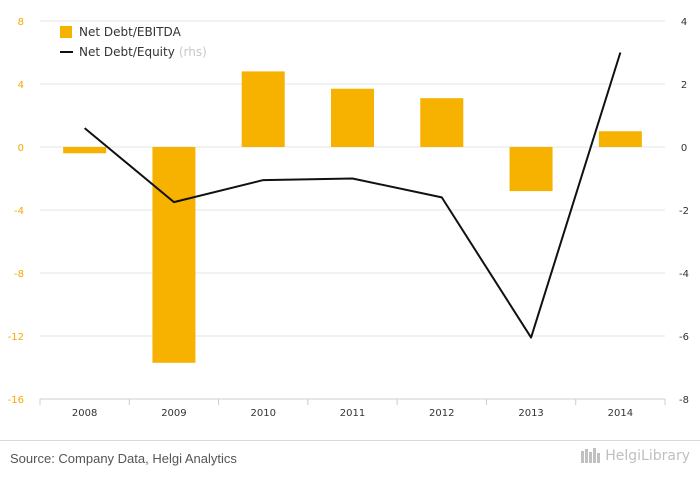 The width and height of the screenshot is (700, 484). What do you see at coordinates (262, 413) in the screenshot?
I see `x-tick-label: 2010` at bounding box center [262, 413].